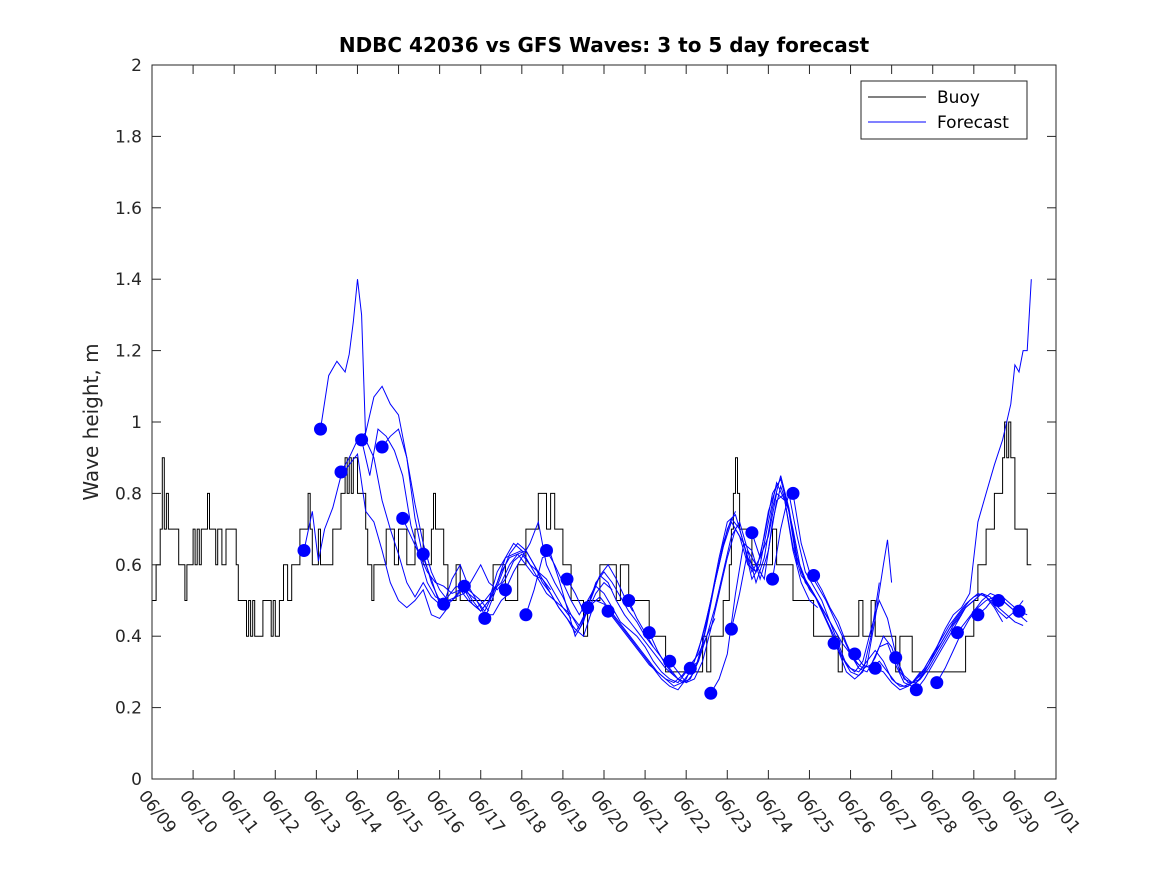 This screenshot has height=875, width=1167. I want to click on y-tick-label: 1.2, so click(128, 352).